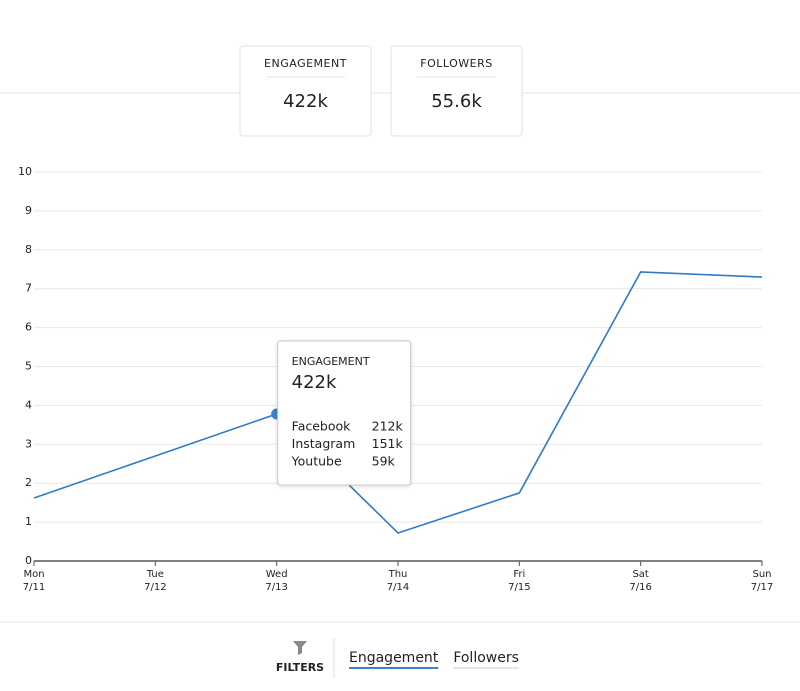 The height and width of the screenshot is (691, 800). I want to click on x-tick-label: Mon, so click(33, 574).